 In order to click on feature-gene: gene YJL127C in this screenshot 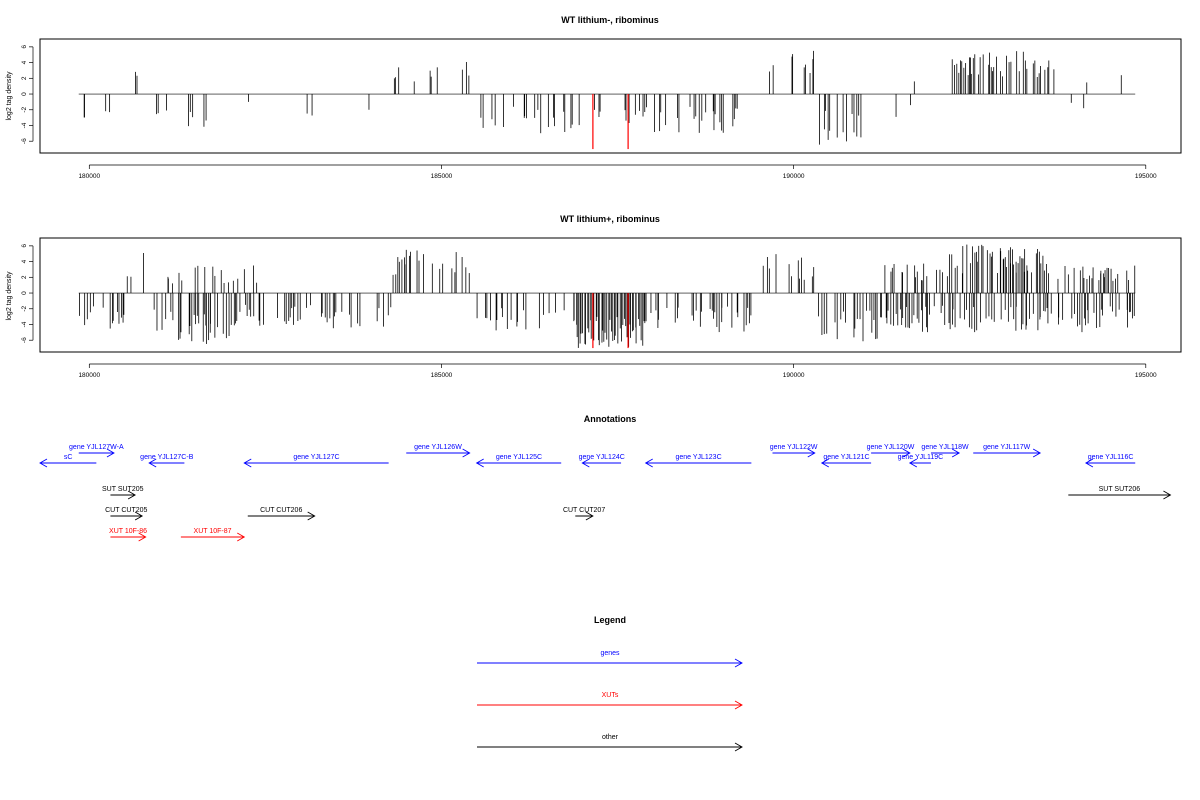, I will do `click(316, 461)`.